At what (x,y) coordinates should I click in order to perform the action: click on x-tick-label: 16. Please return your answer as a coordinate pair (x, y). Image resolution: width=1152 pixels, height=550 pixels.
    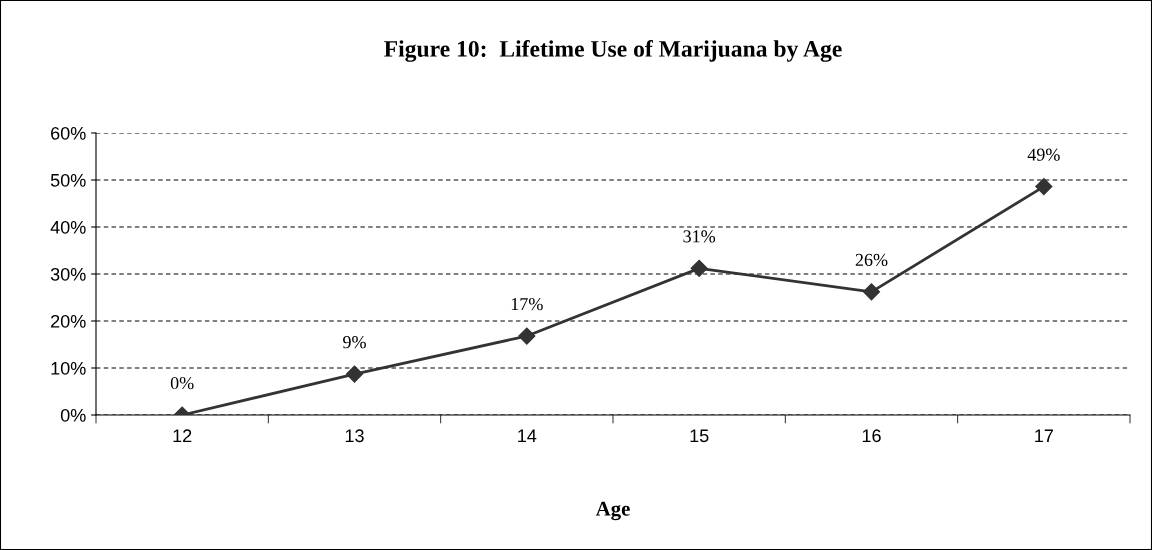
    Looking at the image, I should click on (871, 436).